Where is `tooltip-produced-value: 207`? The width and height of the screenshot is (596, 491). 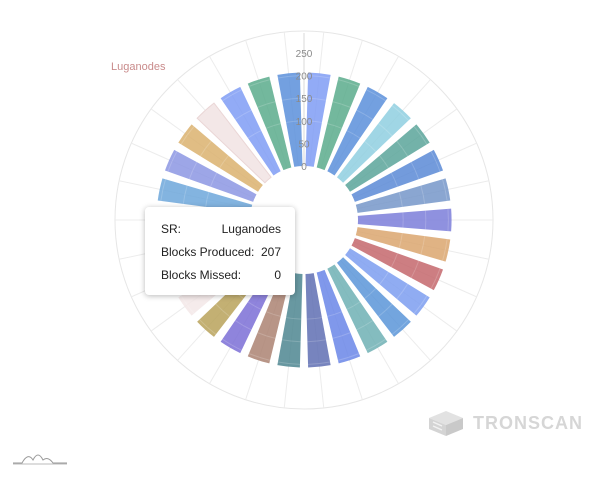
tooltip-produced-value: 207 is located at coordinates (271, 255).